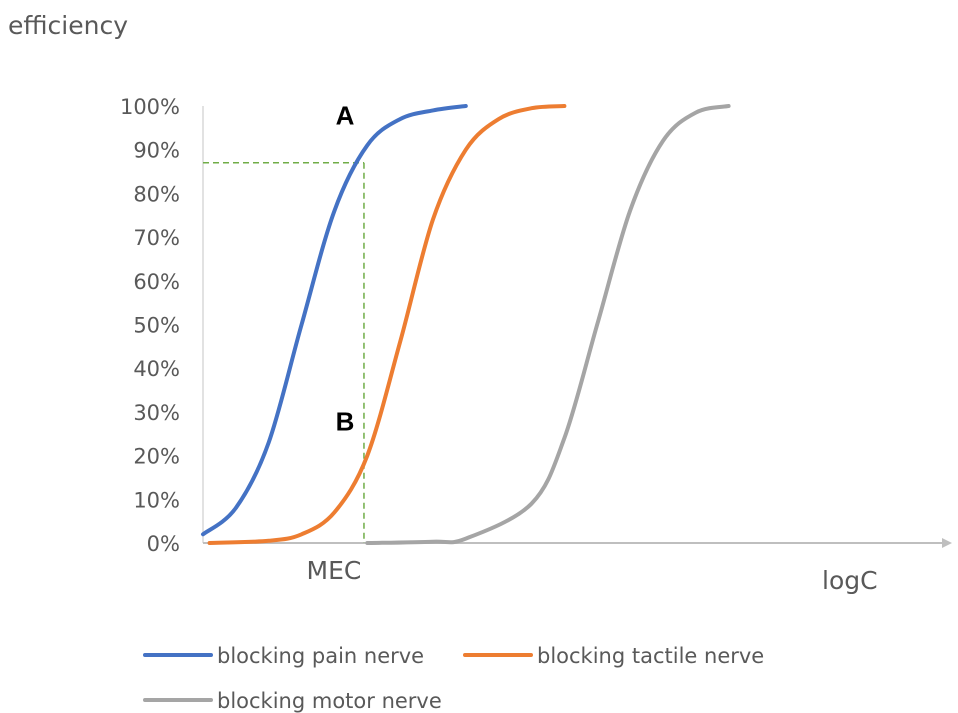  What do you see at coordinates (334, 343) in the screenshot?
I see `annotations: A B MEC` at bounding box center [334, 343].